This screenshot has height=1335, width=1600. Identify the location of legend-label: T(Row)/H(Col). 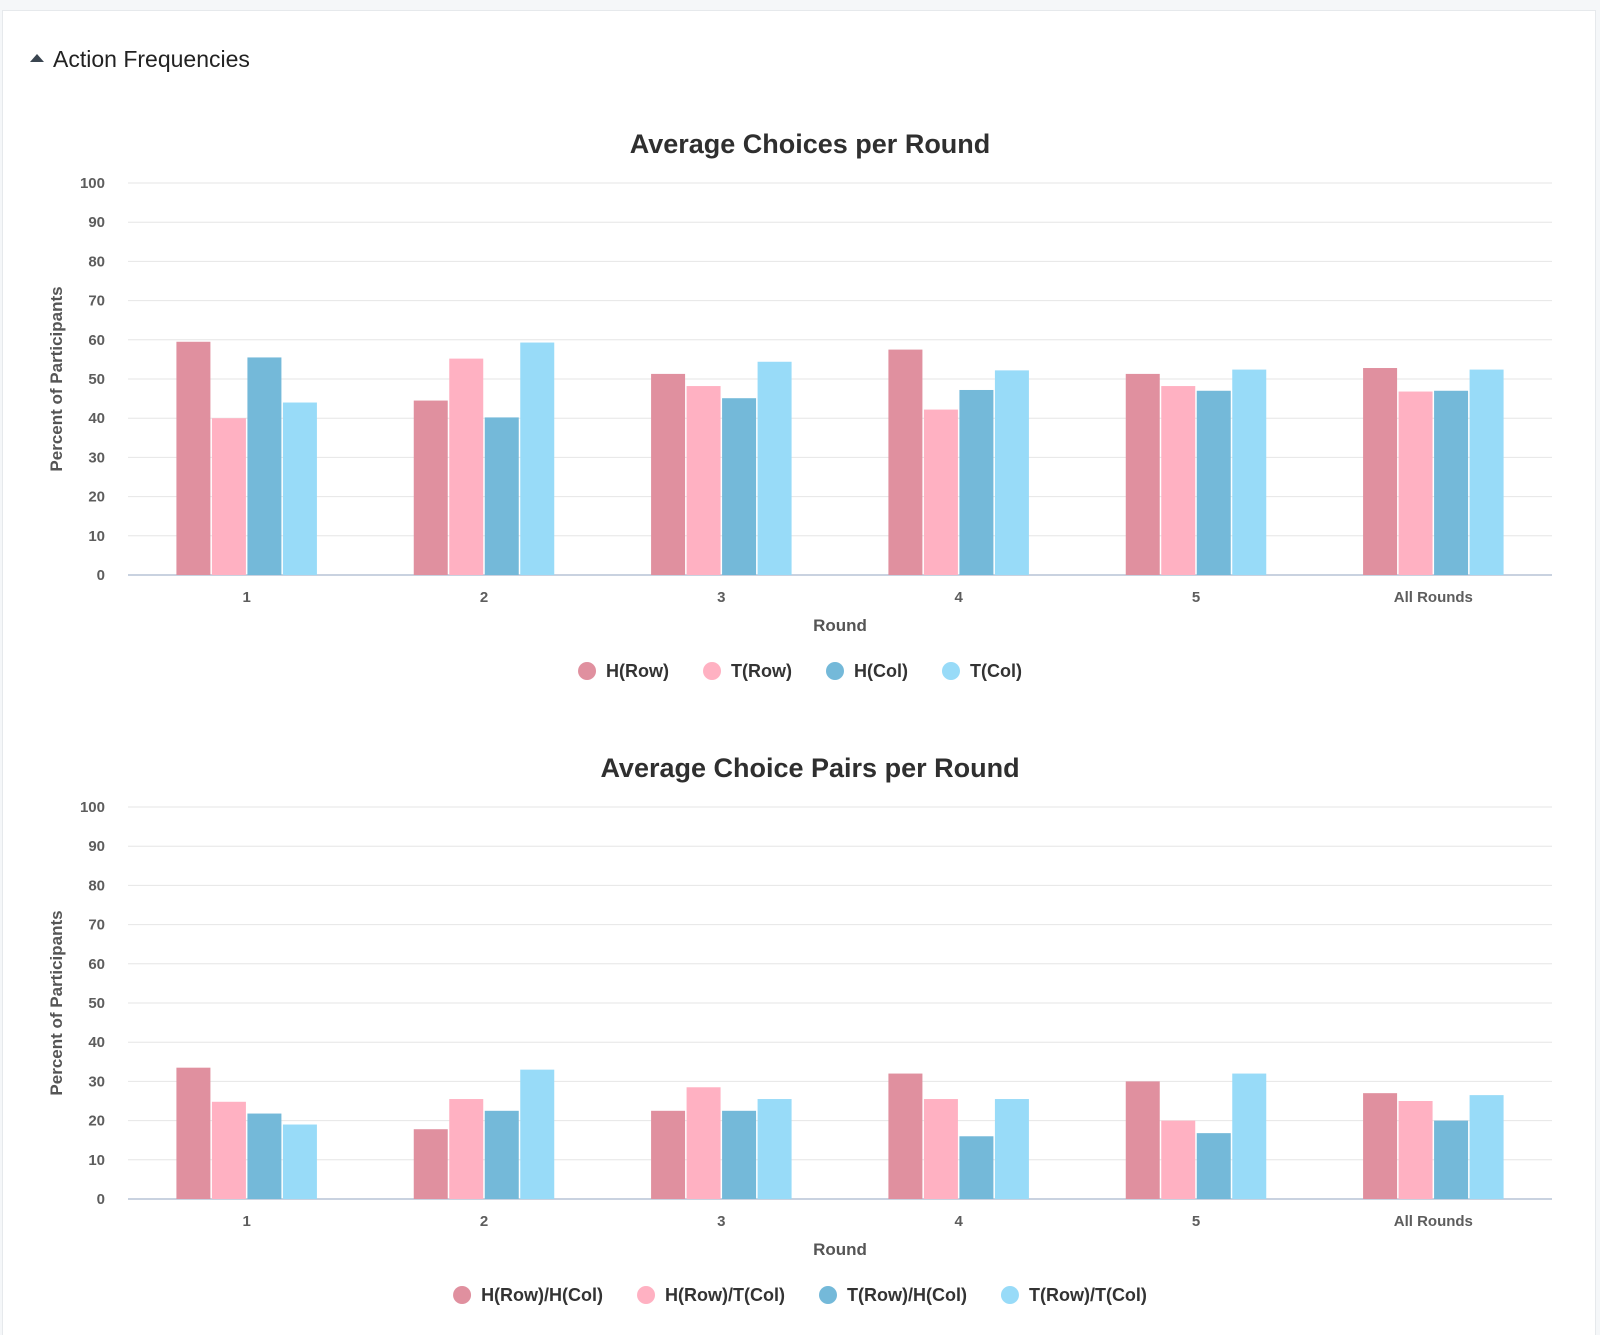
(907, 1295).